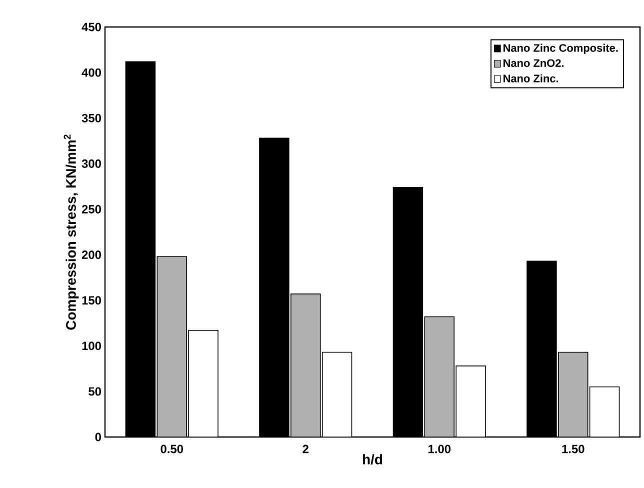 This screenshot has width=644, height=488. I want to click on legend-label: Nano ZnO2., so click(534, 63).